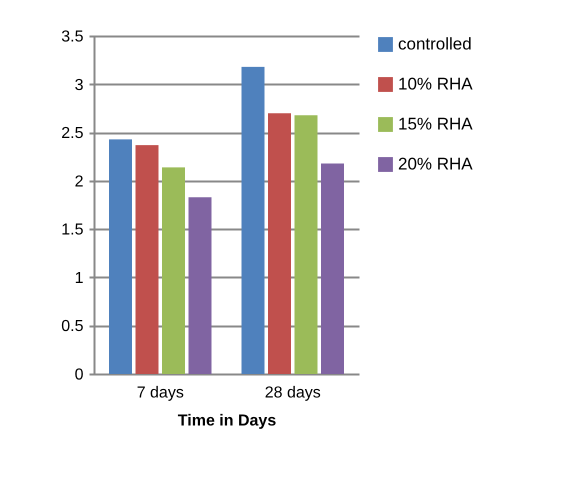  What do you see at coordinates (79, 375) in the screenshot?
I see `y-tick-label: 0` at bounding box center [79, 375].